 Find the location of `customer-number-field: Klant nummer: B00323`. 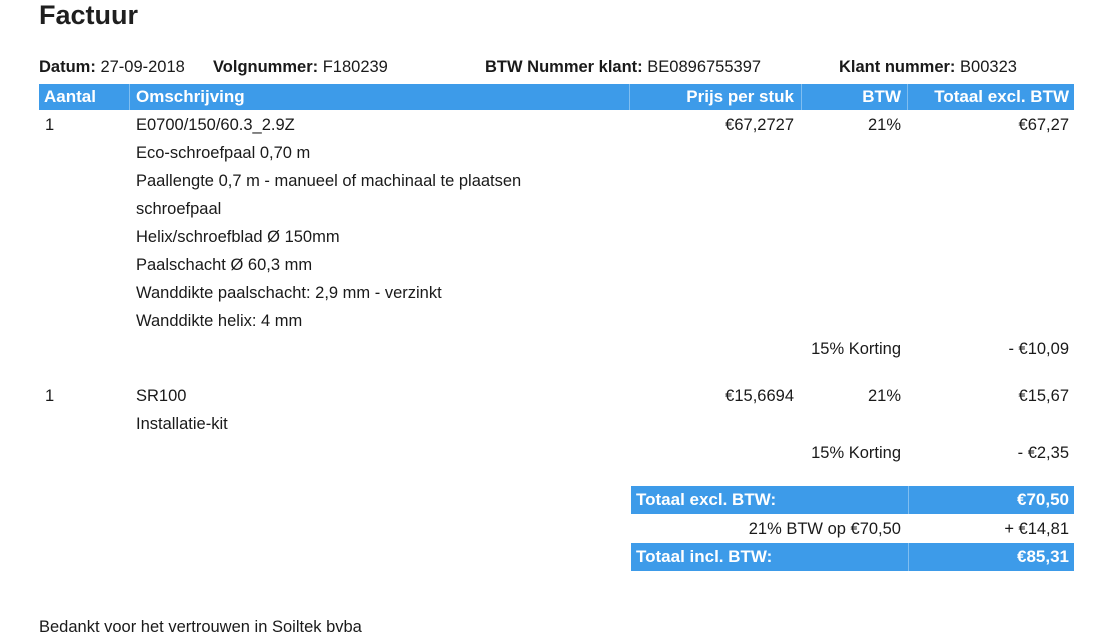

customer-number-field: Klant nummer: B00323 is located at coordinates (928, 67).